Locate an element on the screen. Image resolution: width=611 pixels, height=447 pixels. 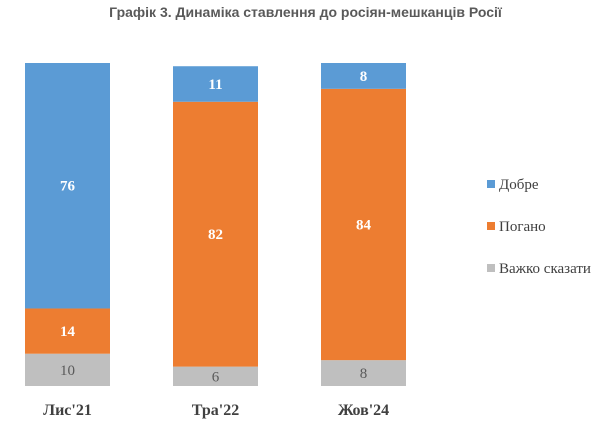
x-axis-tick-labels: Лис'21 Тра'22 Жов'24 is located at coordinates (216, 410).